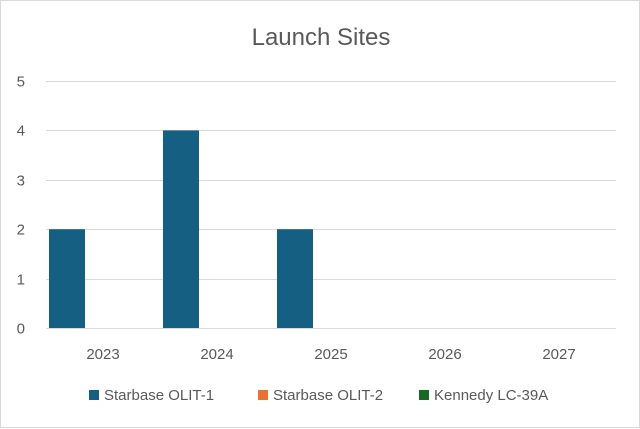  I want to click on x-axis-ticks: 2023 2024 2025 2026 2027, so click(330, 354).